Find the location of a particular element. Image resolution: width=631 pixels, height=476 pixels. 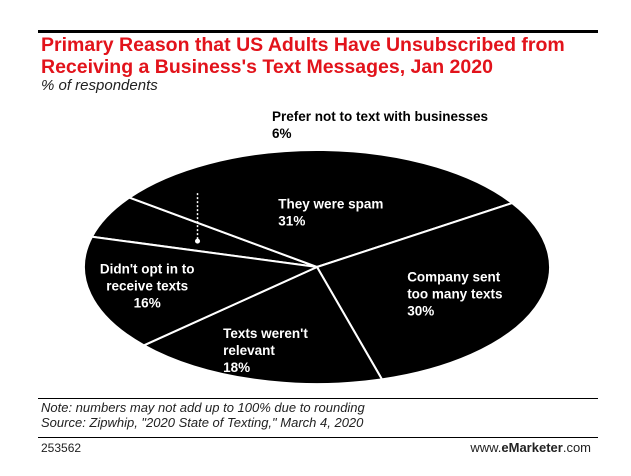

slice-label-they-were-spam: They were spam 31% is located at coordinates (330, 213).